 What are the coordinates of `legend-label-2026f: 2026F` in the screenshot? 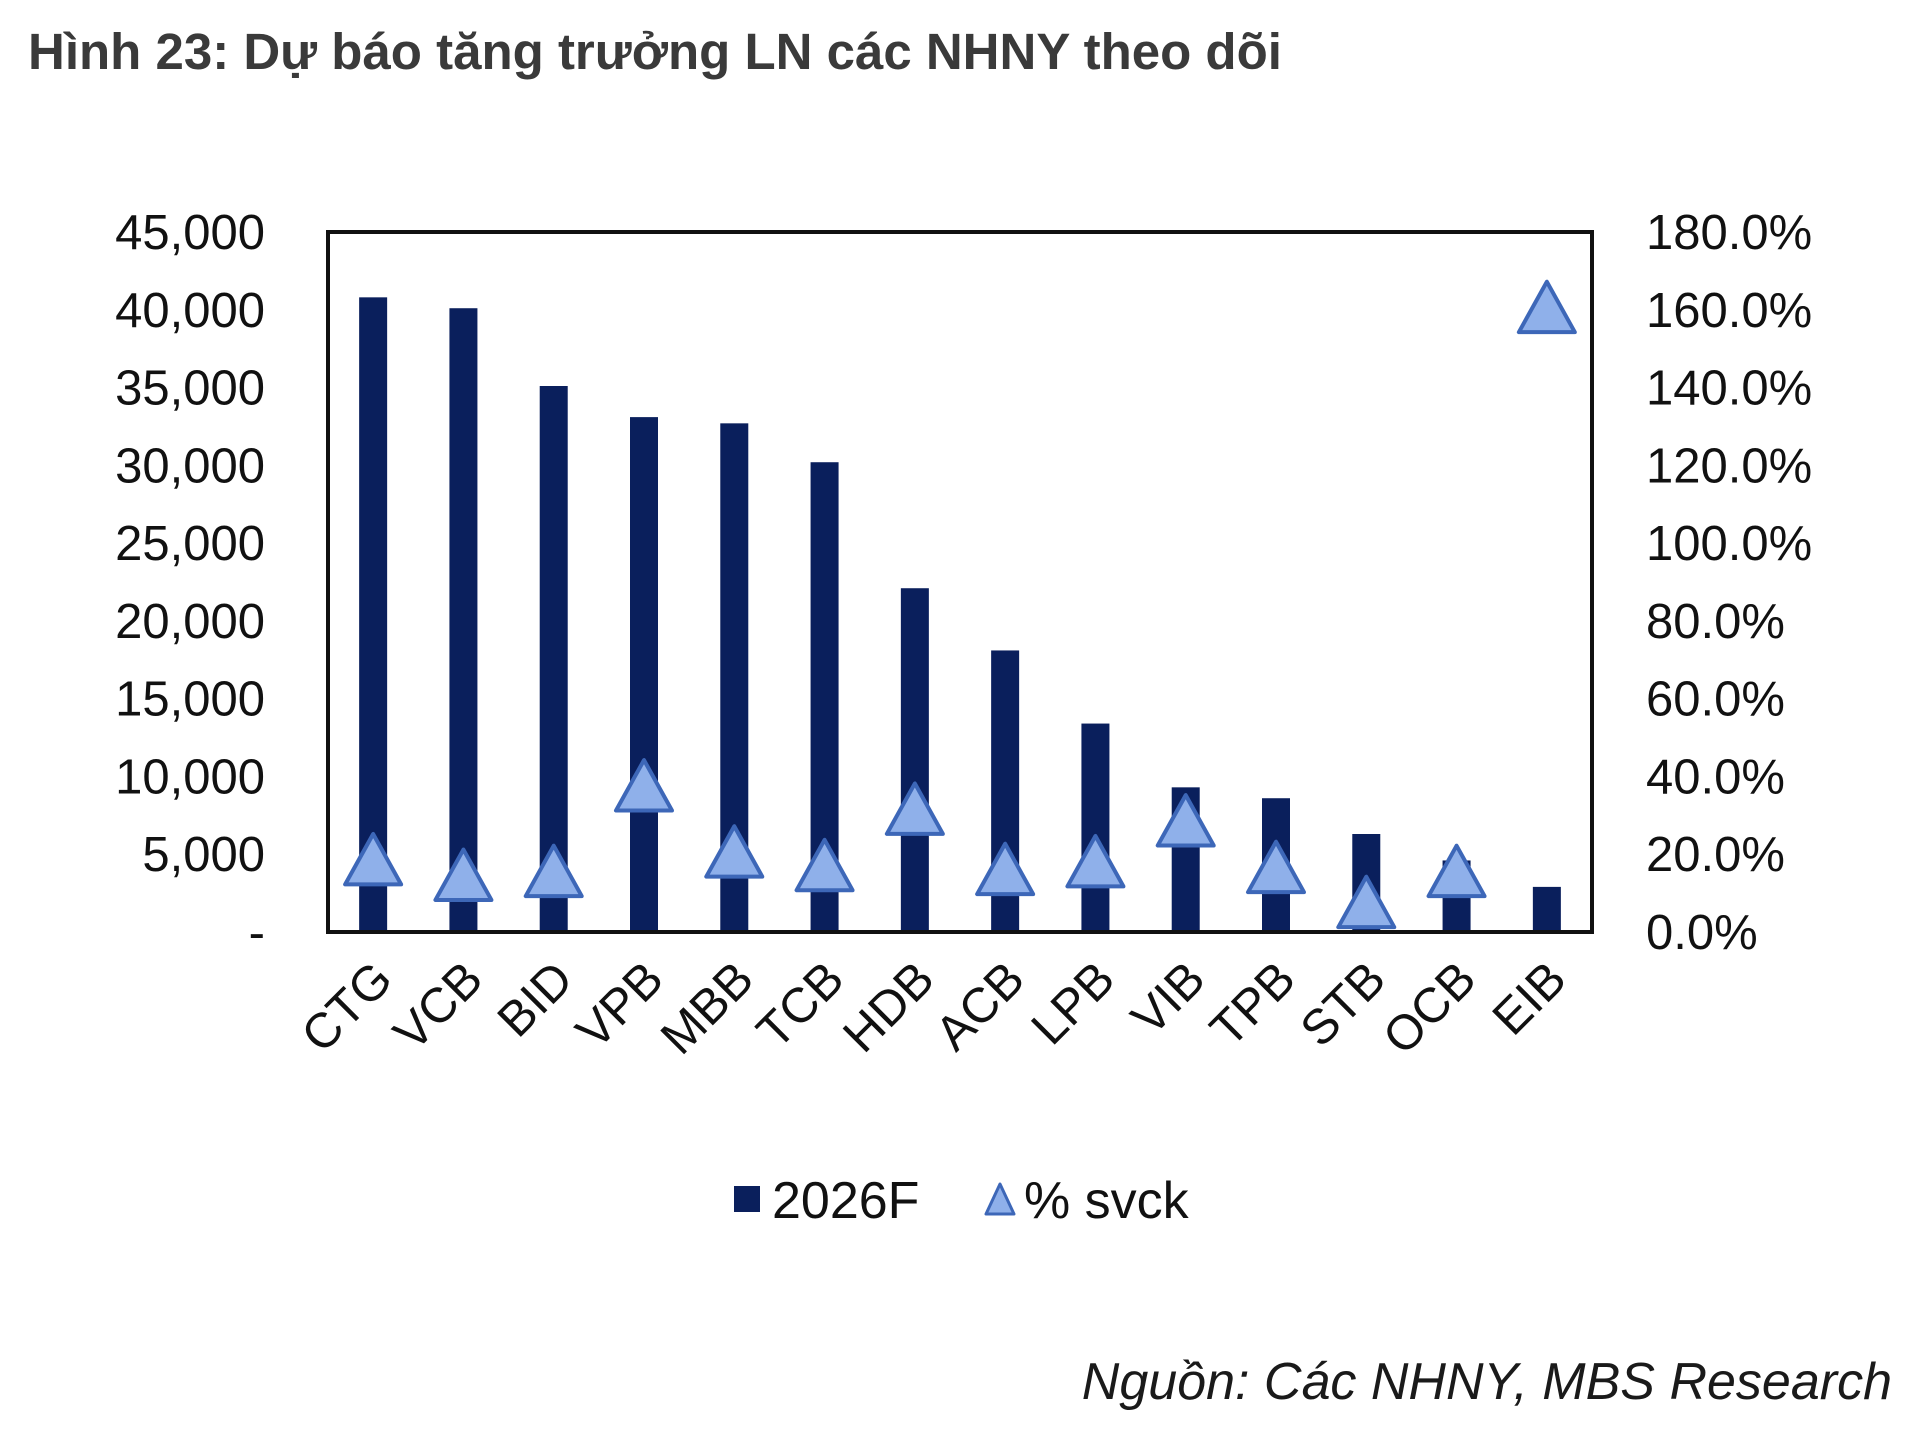 It's located at (845, 1201).